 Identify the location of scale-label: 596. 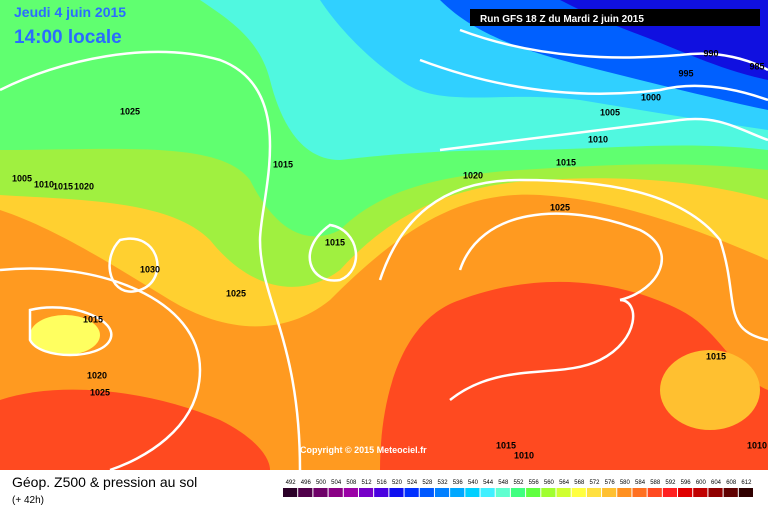
(686, 483).